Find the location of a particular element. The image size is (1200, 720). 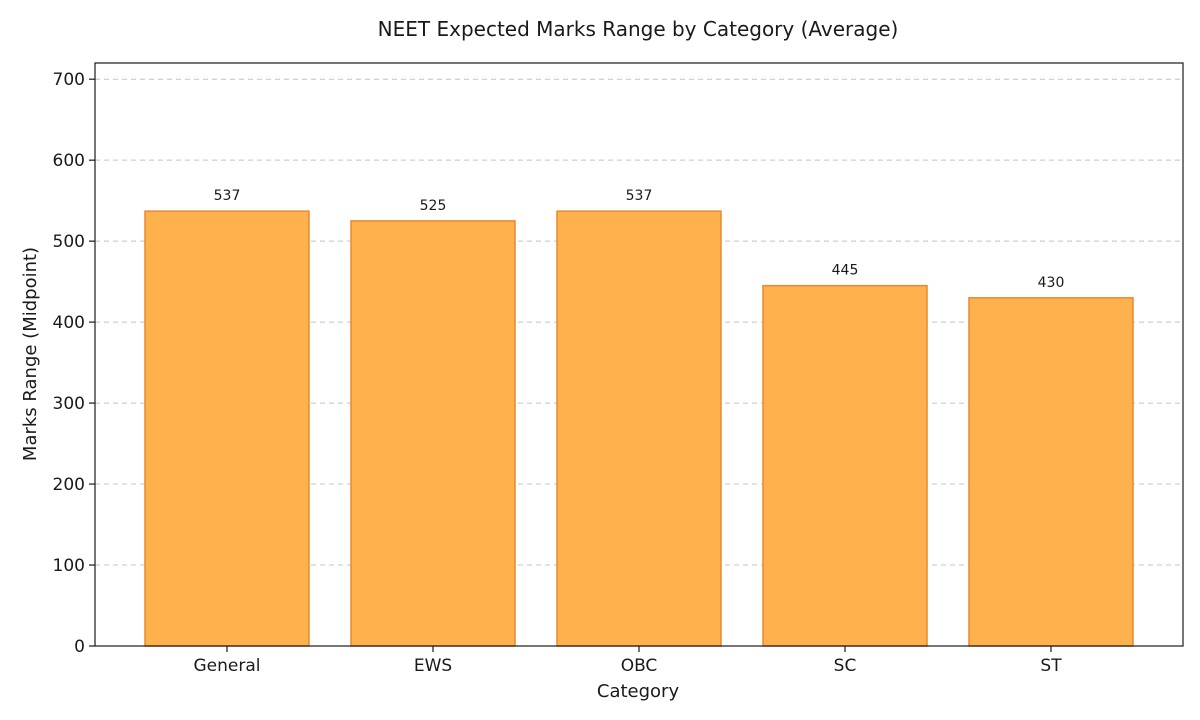

y-tick-label: 500 is located at coordinates (69, 242).